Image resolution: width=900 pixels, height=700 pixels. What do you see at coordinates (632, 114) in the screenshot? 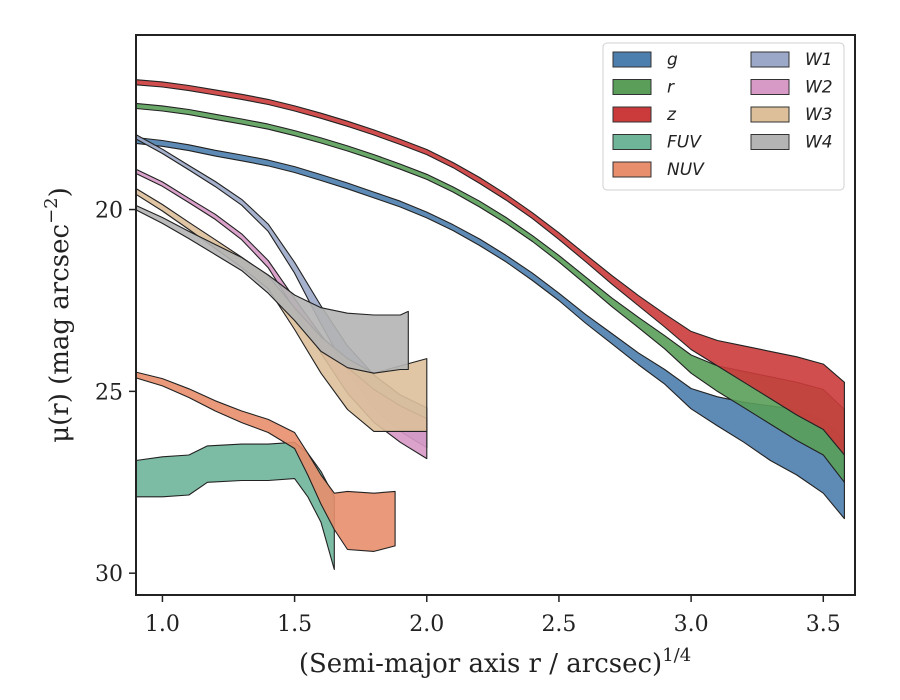
I see `legend-swatch-z` at bounding box center [632, 114].